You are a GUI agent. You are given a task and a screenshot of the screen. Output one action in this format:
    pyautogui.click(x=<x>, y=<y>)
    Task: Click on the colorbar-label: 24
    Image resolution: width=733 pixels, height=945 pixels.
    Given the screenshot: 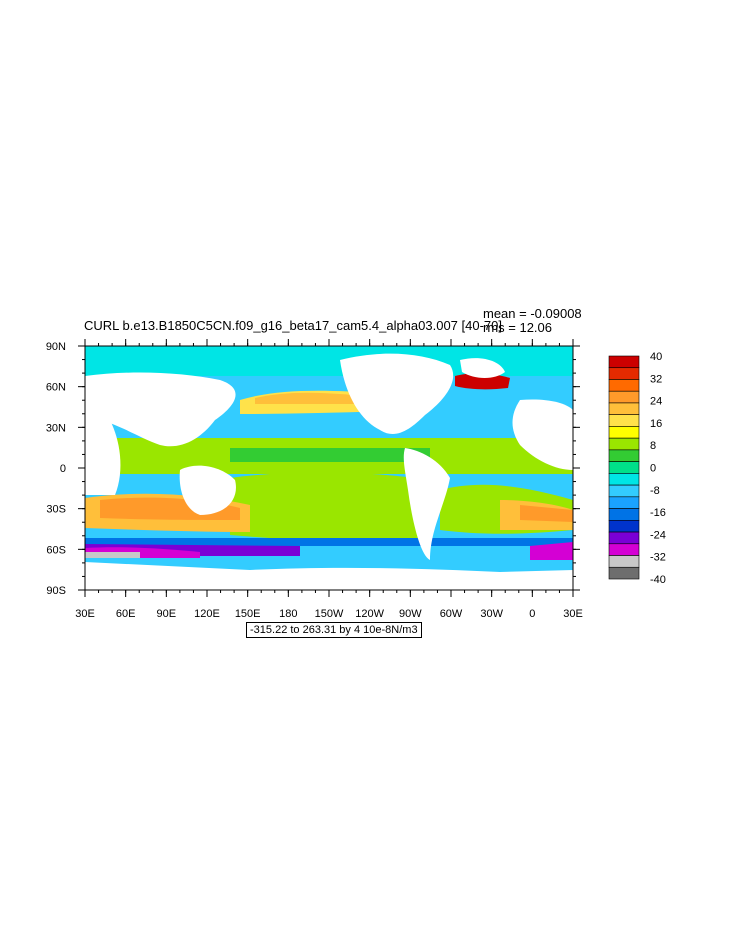 What is the action you would take?
    pyautogui.click(x=656, y=402)
    